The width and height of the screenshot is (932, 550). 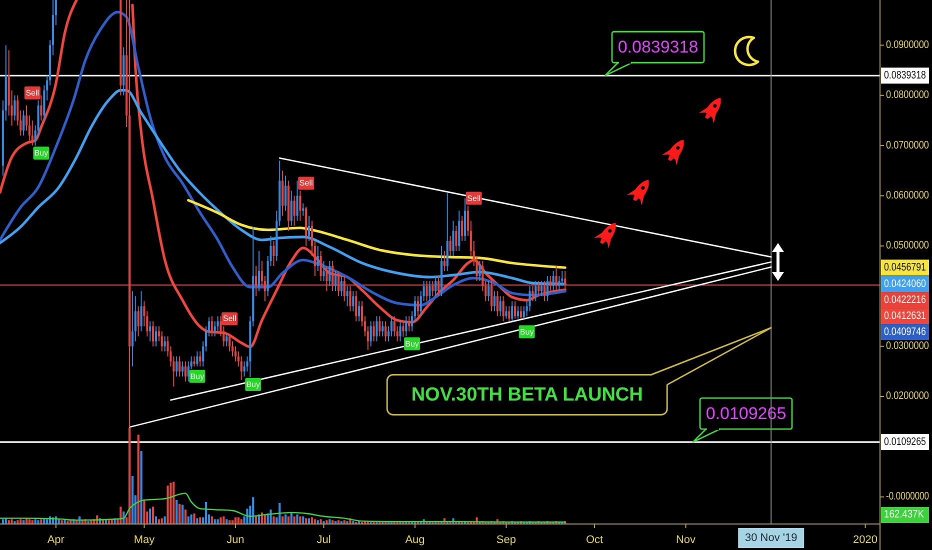 What do you see at coordinates (908, 246) in the screenshot?
I see `y-tick-label: 0.0500000` at bounding box center [908, 246].